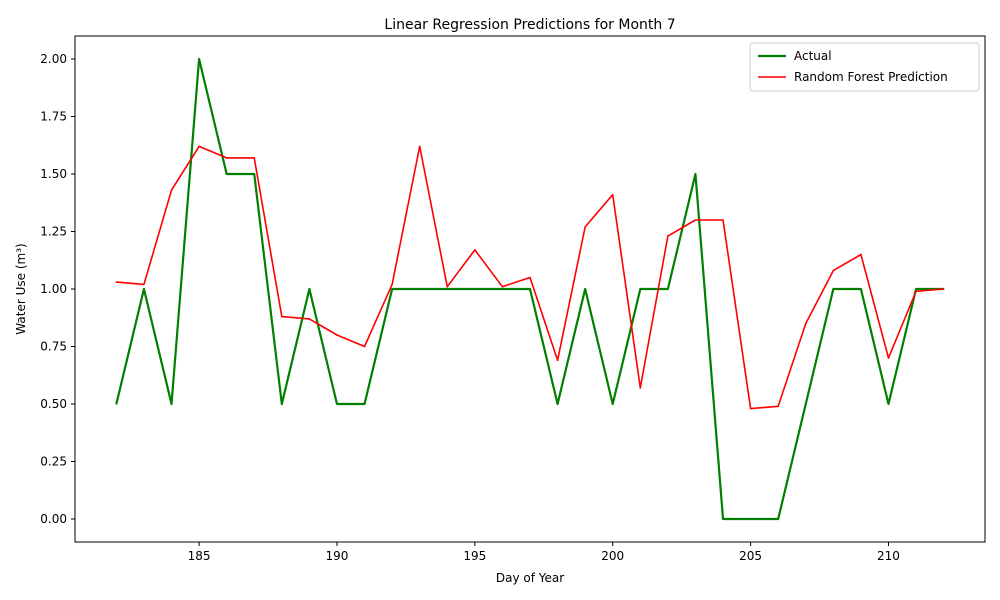 This screenshot has height=600, width=1000. What do you see at coordinates (21, 288) in the screenshot?
I see `y-axis-label: Water Use (m³)` at bounding box center [21, 288].